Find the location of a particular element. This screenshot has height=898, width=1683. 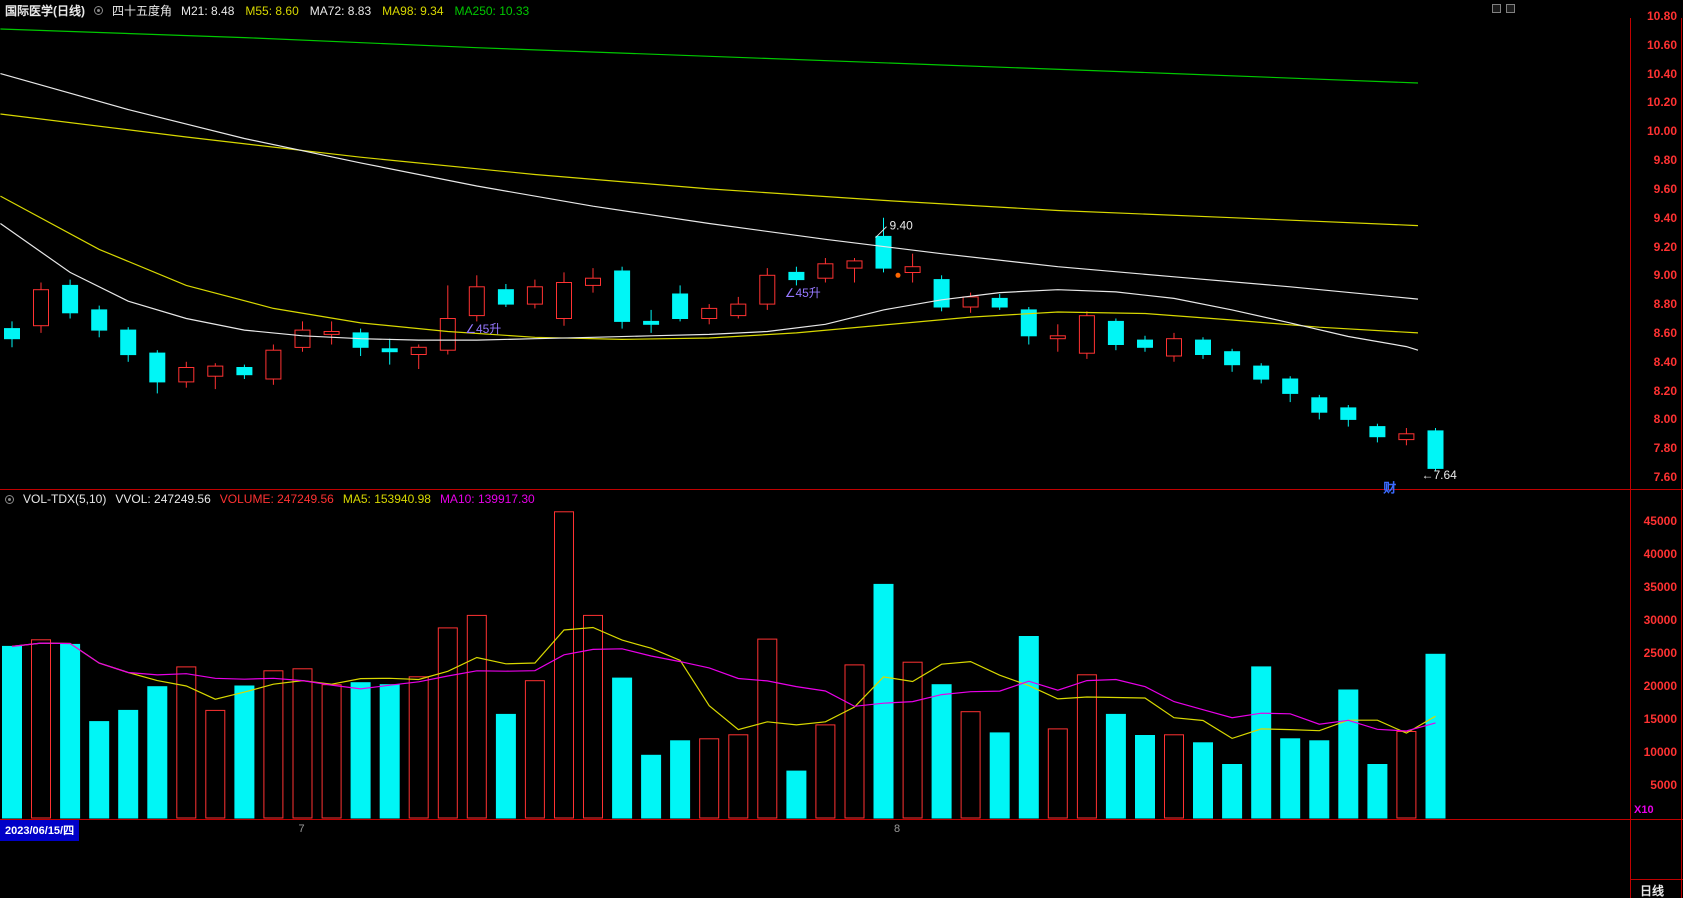

indicator-name: 四十五度角 is located at coordinates (142, 11).